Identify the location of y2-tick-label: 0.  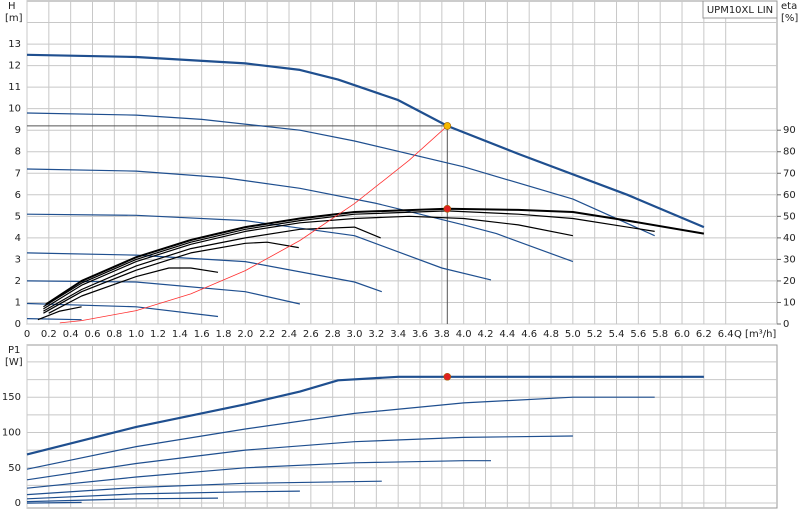
(786, 324).